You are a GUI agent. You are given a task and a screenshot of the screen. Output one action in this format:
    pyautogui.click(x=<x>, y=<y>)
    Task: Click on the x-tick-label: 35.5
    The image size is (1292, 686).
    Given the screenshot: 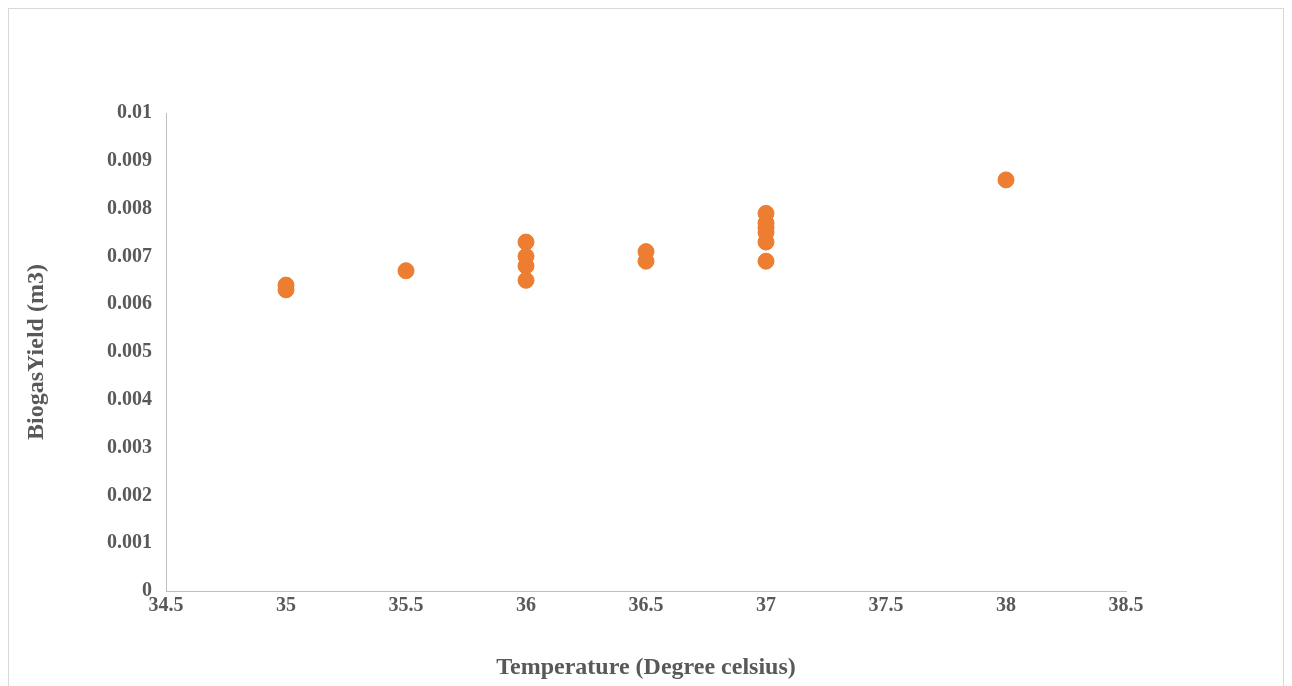 What is the action you would take?
    pyautogui.click(x=406, y=604)
    